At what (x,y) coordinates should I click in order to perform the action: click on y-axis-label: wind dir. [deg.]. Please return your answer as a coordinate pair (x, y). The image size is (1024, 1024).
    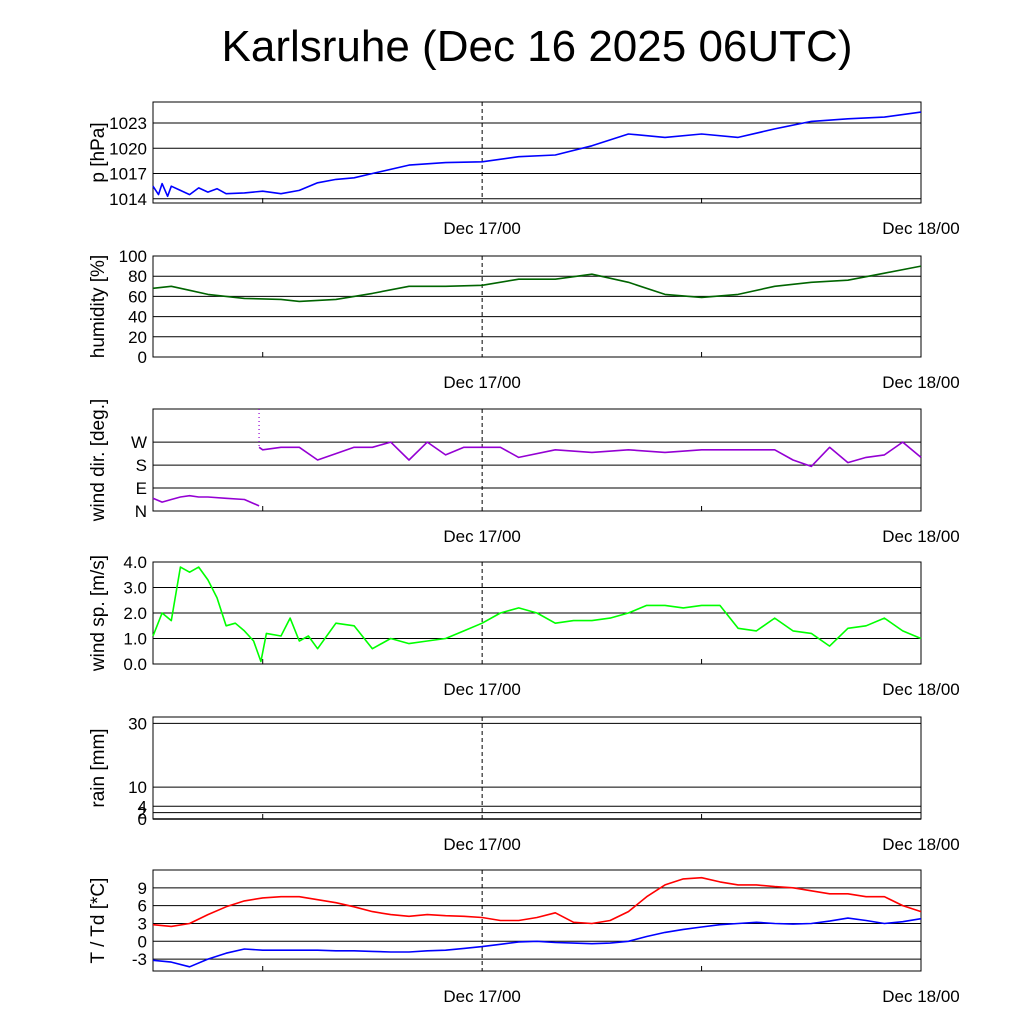
    Looking at the image, I should click on (98, 461).